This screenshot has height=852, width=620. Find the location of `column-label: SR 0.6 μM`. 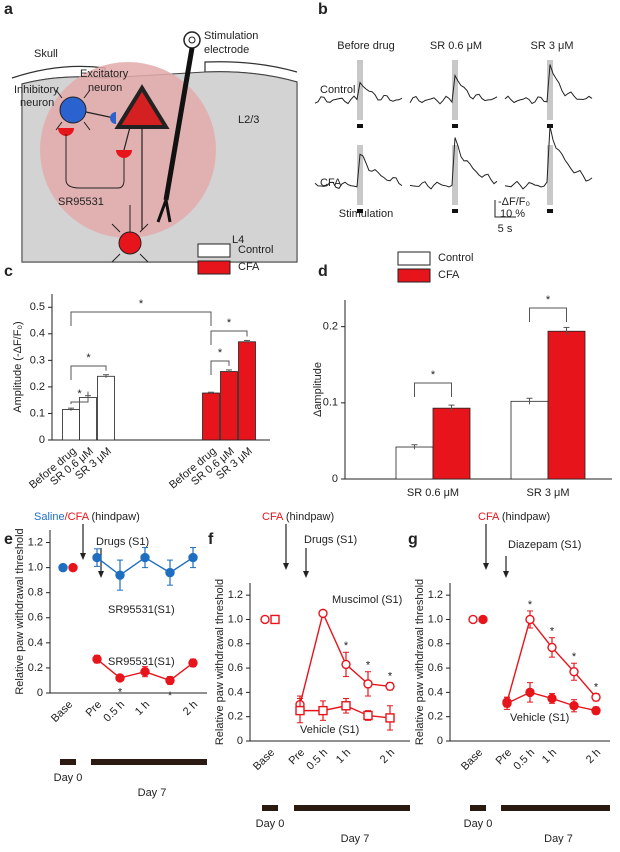

column-label: SR 0.6 μM is located at coordinates (456, 46).